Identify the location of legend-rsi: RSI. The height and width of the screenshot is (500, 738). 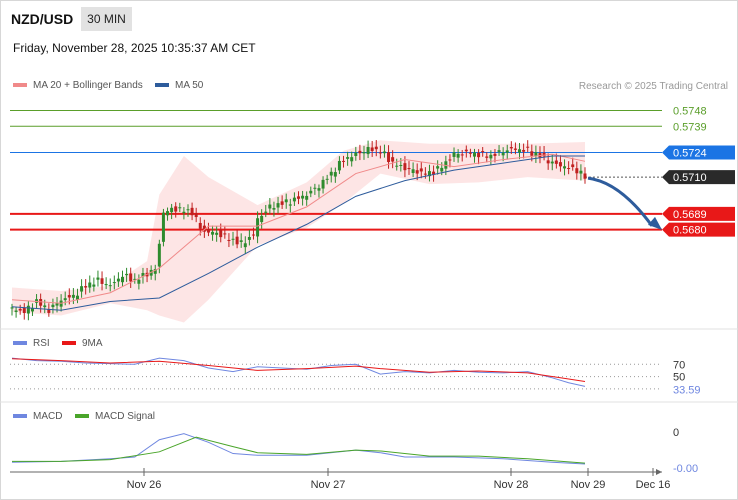
(31, 343).